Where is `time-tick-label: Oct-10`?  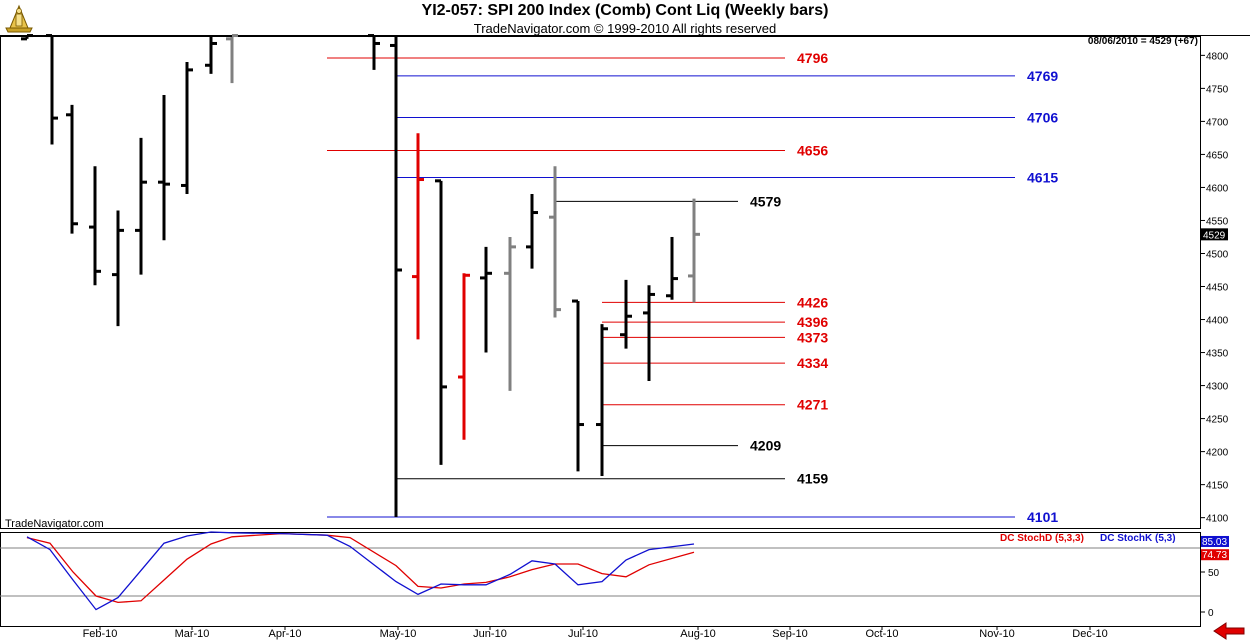
time-tick-label: Oct-10 is located at coordinates (881, 634).